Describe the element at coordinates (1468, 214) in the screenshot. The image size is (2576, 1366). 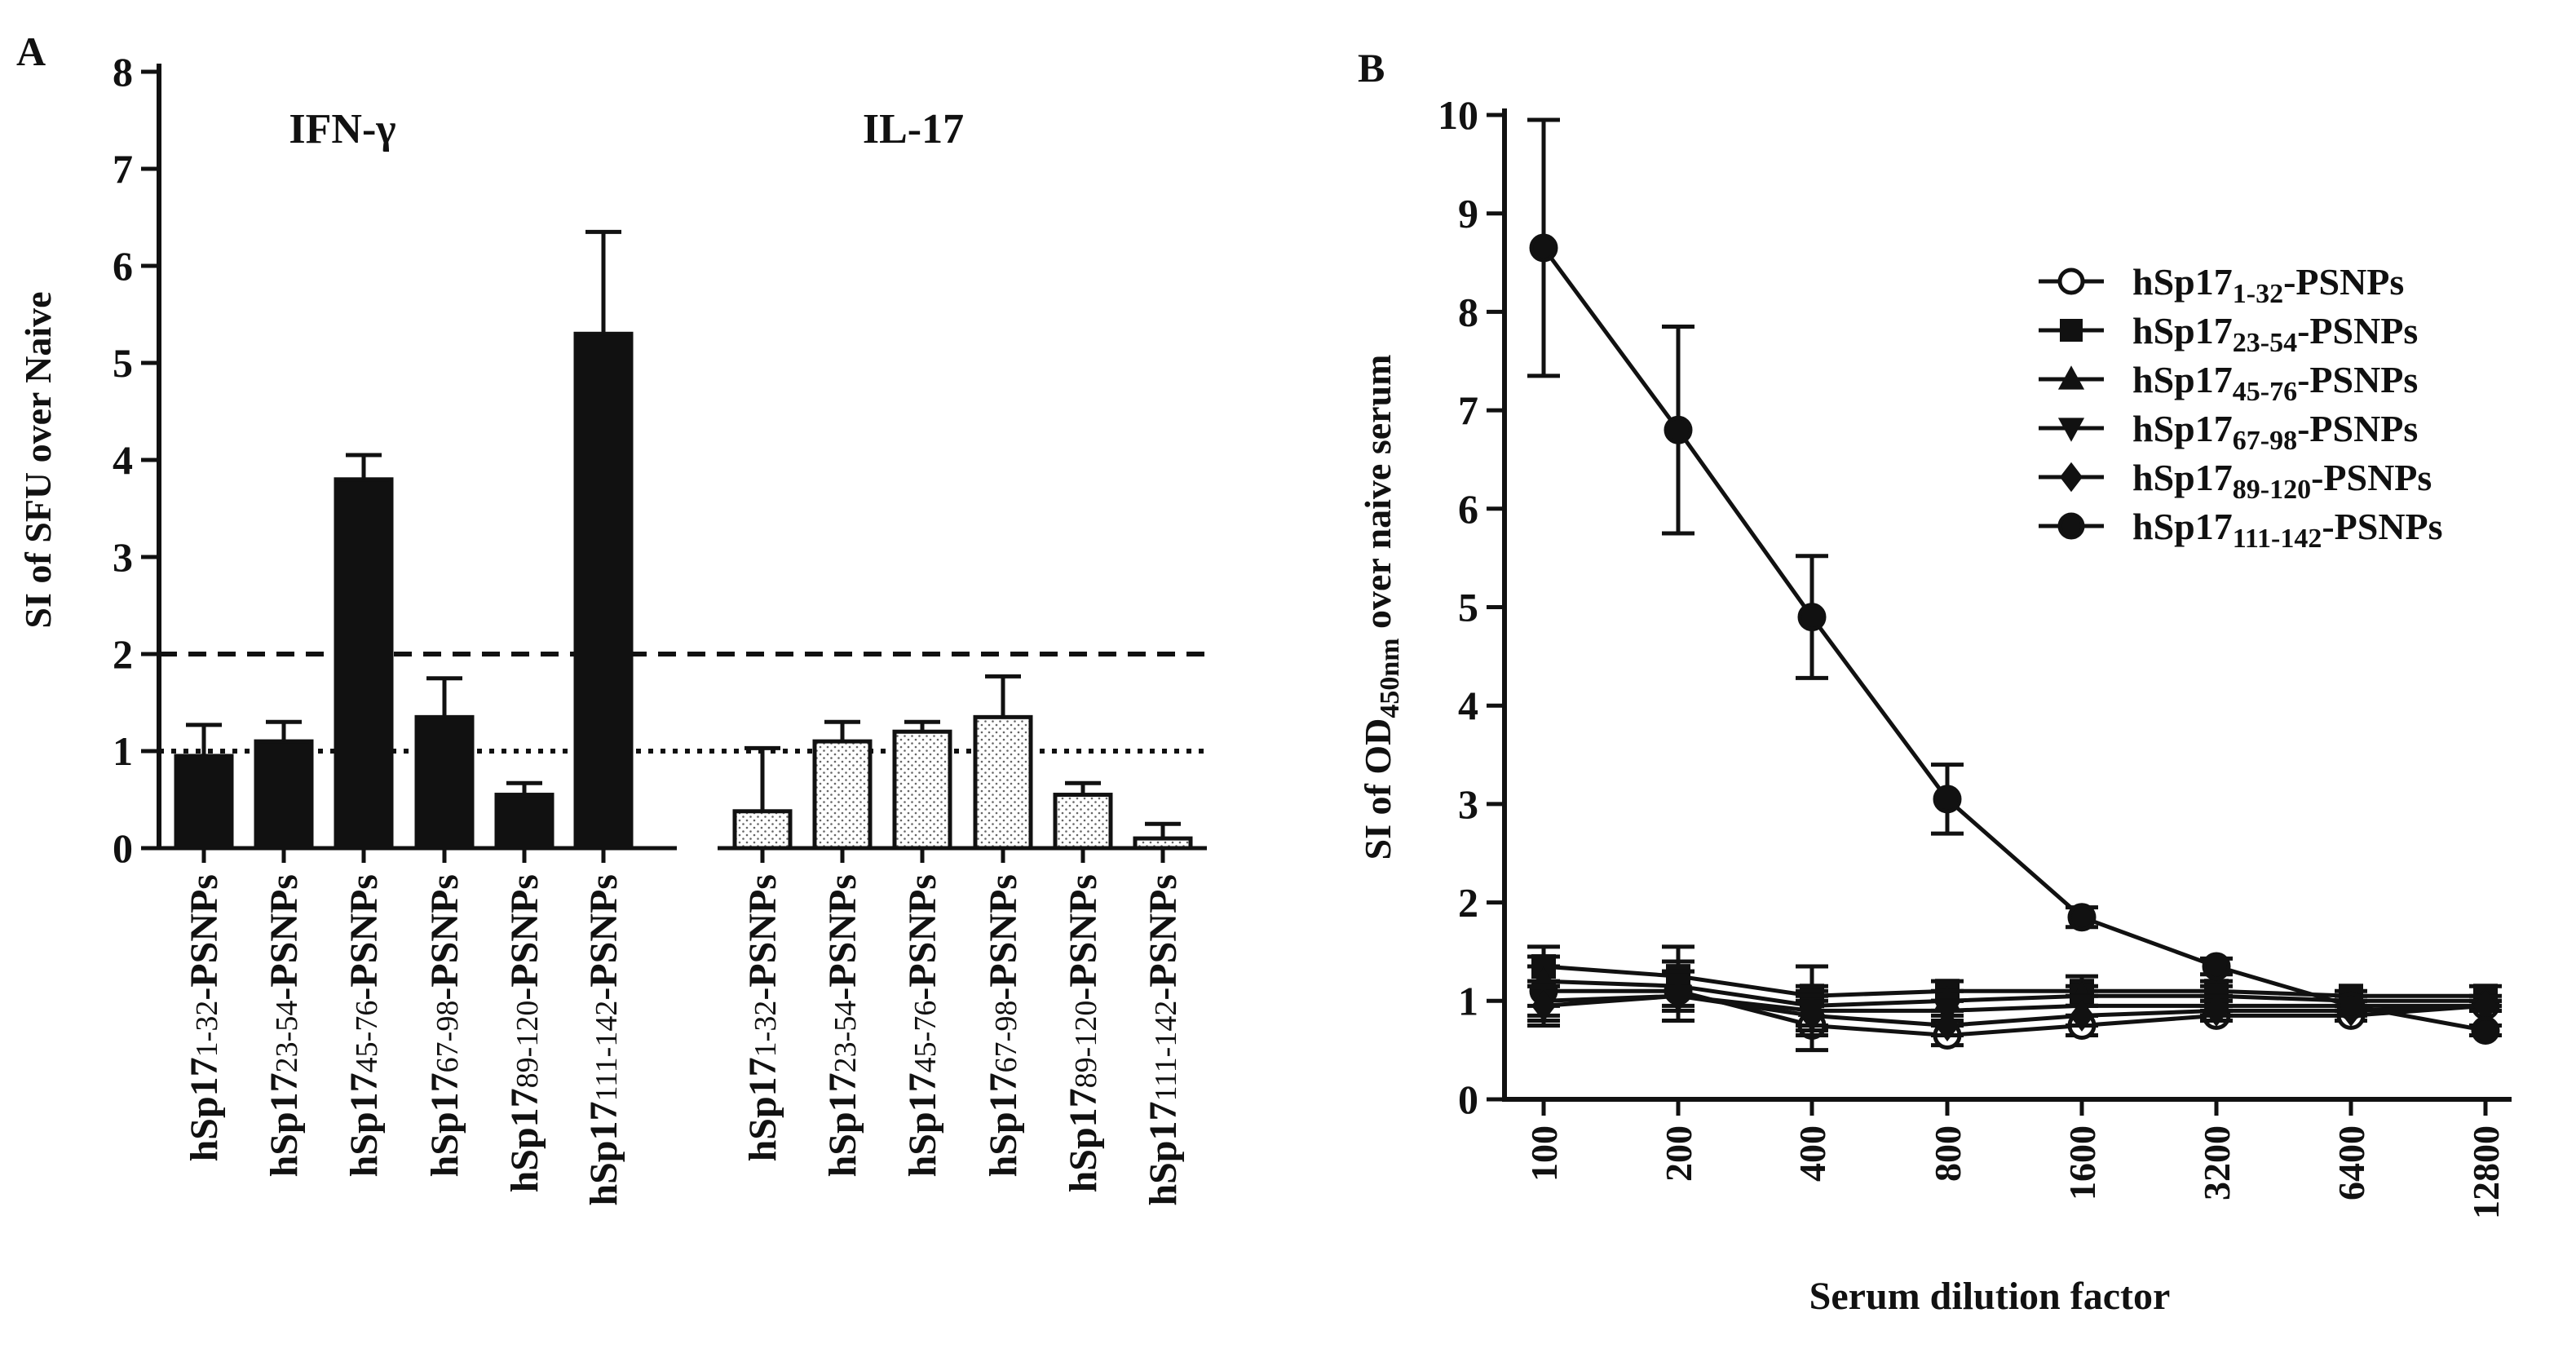
I see `y-tick-label-b: 9` at that location.